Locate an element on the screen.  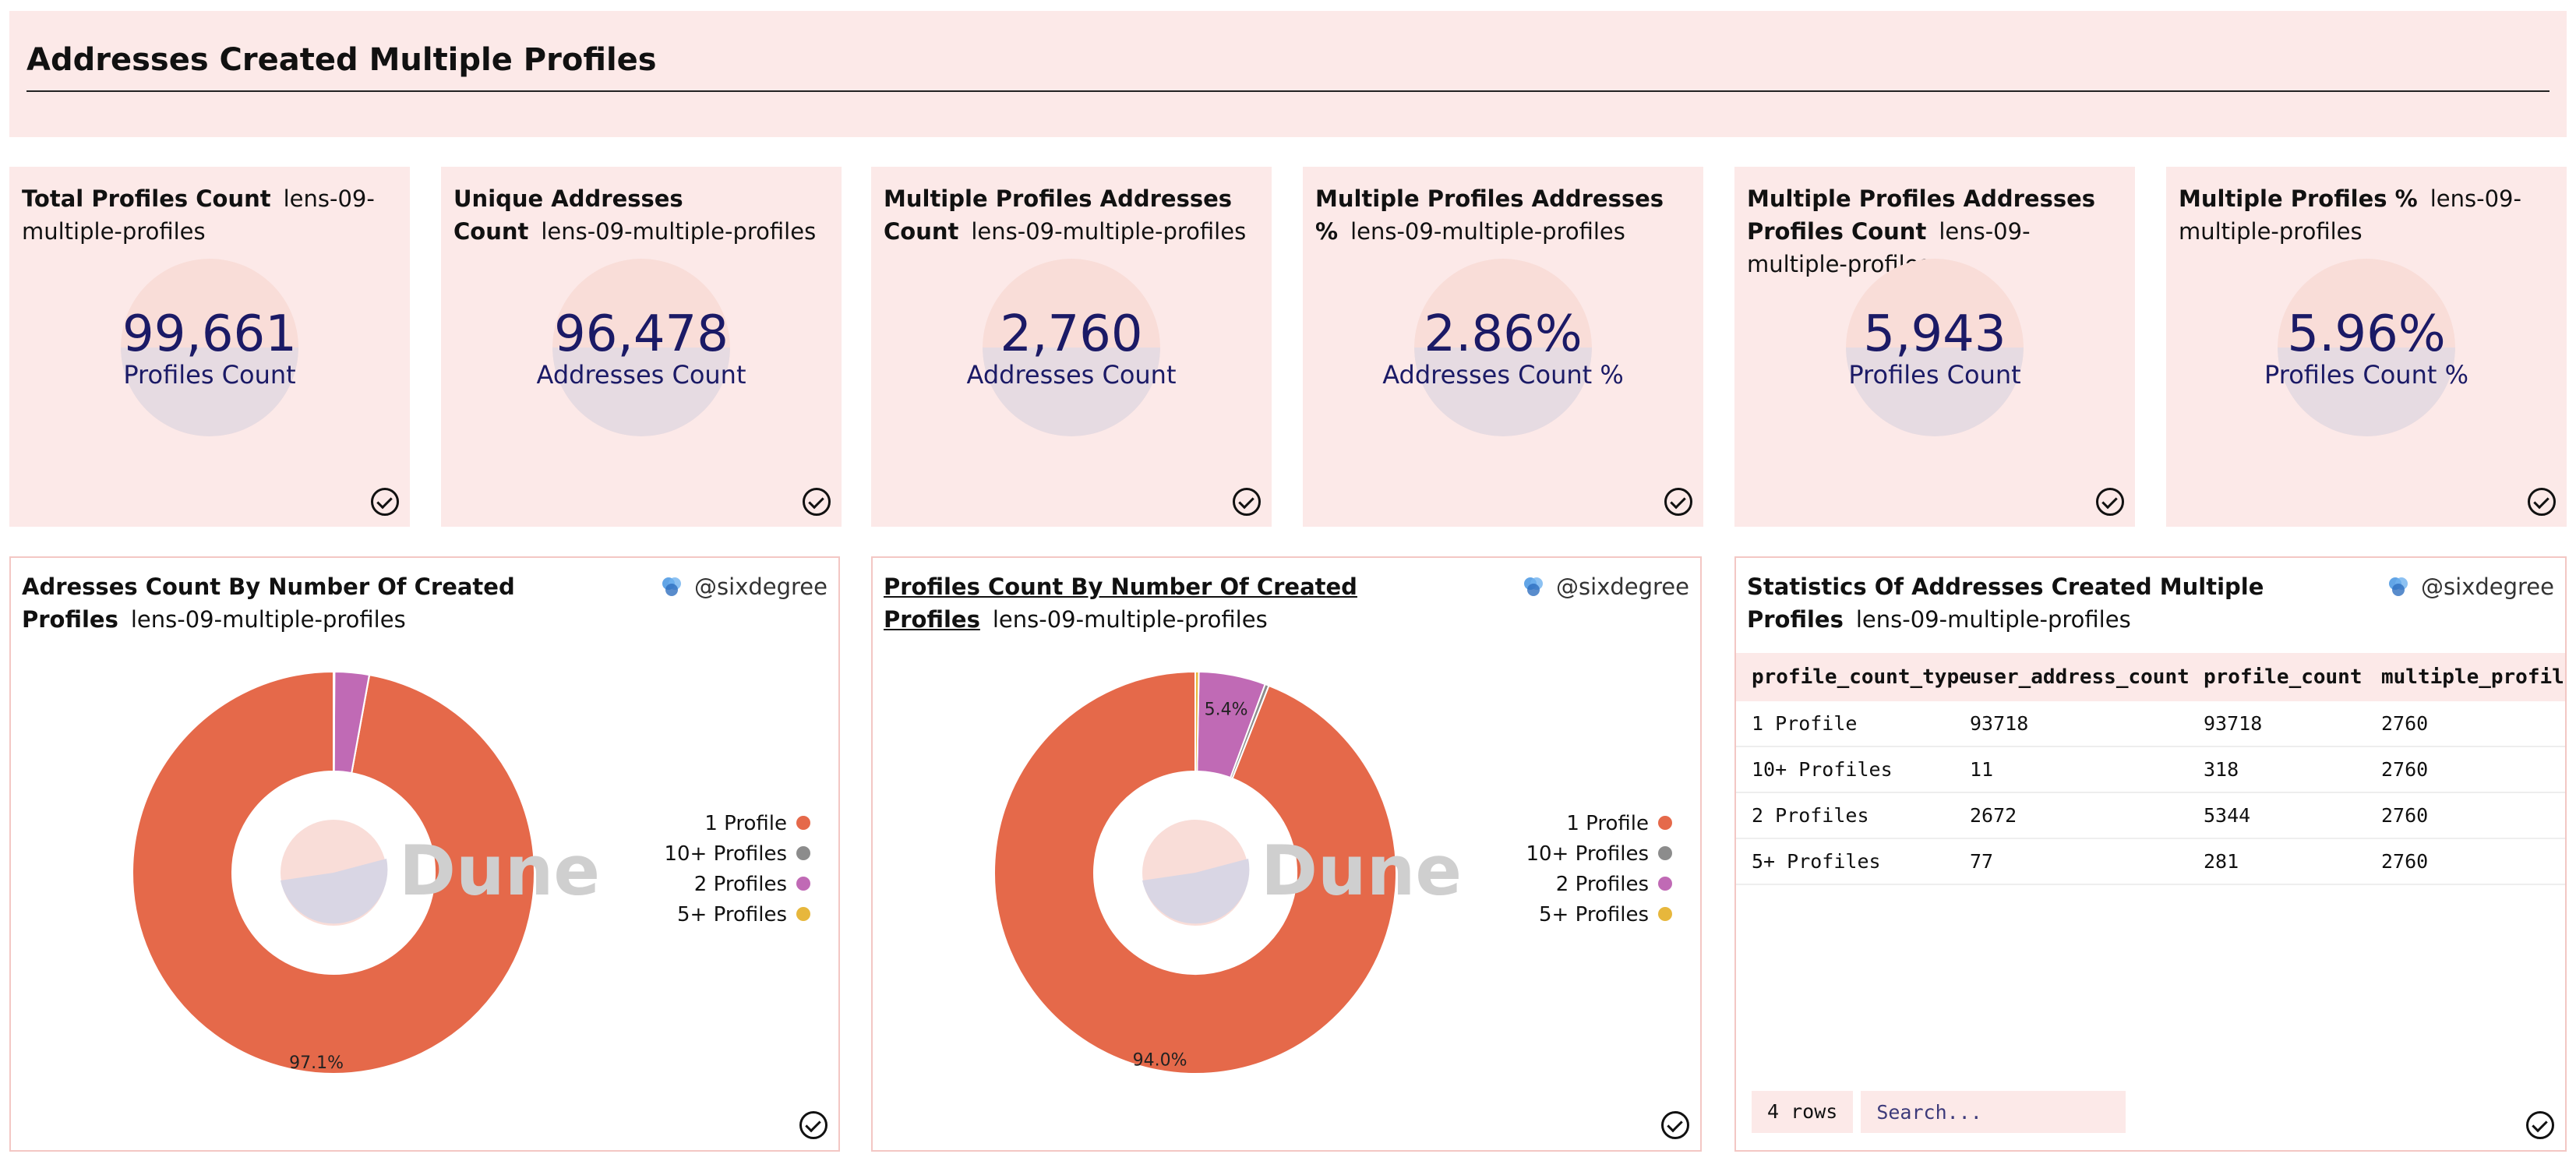
dashboard-header: Addresses Created Multiple Profiles is located at coordinates (1288, 74).